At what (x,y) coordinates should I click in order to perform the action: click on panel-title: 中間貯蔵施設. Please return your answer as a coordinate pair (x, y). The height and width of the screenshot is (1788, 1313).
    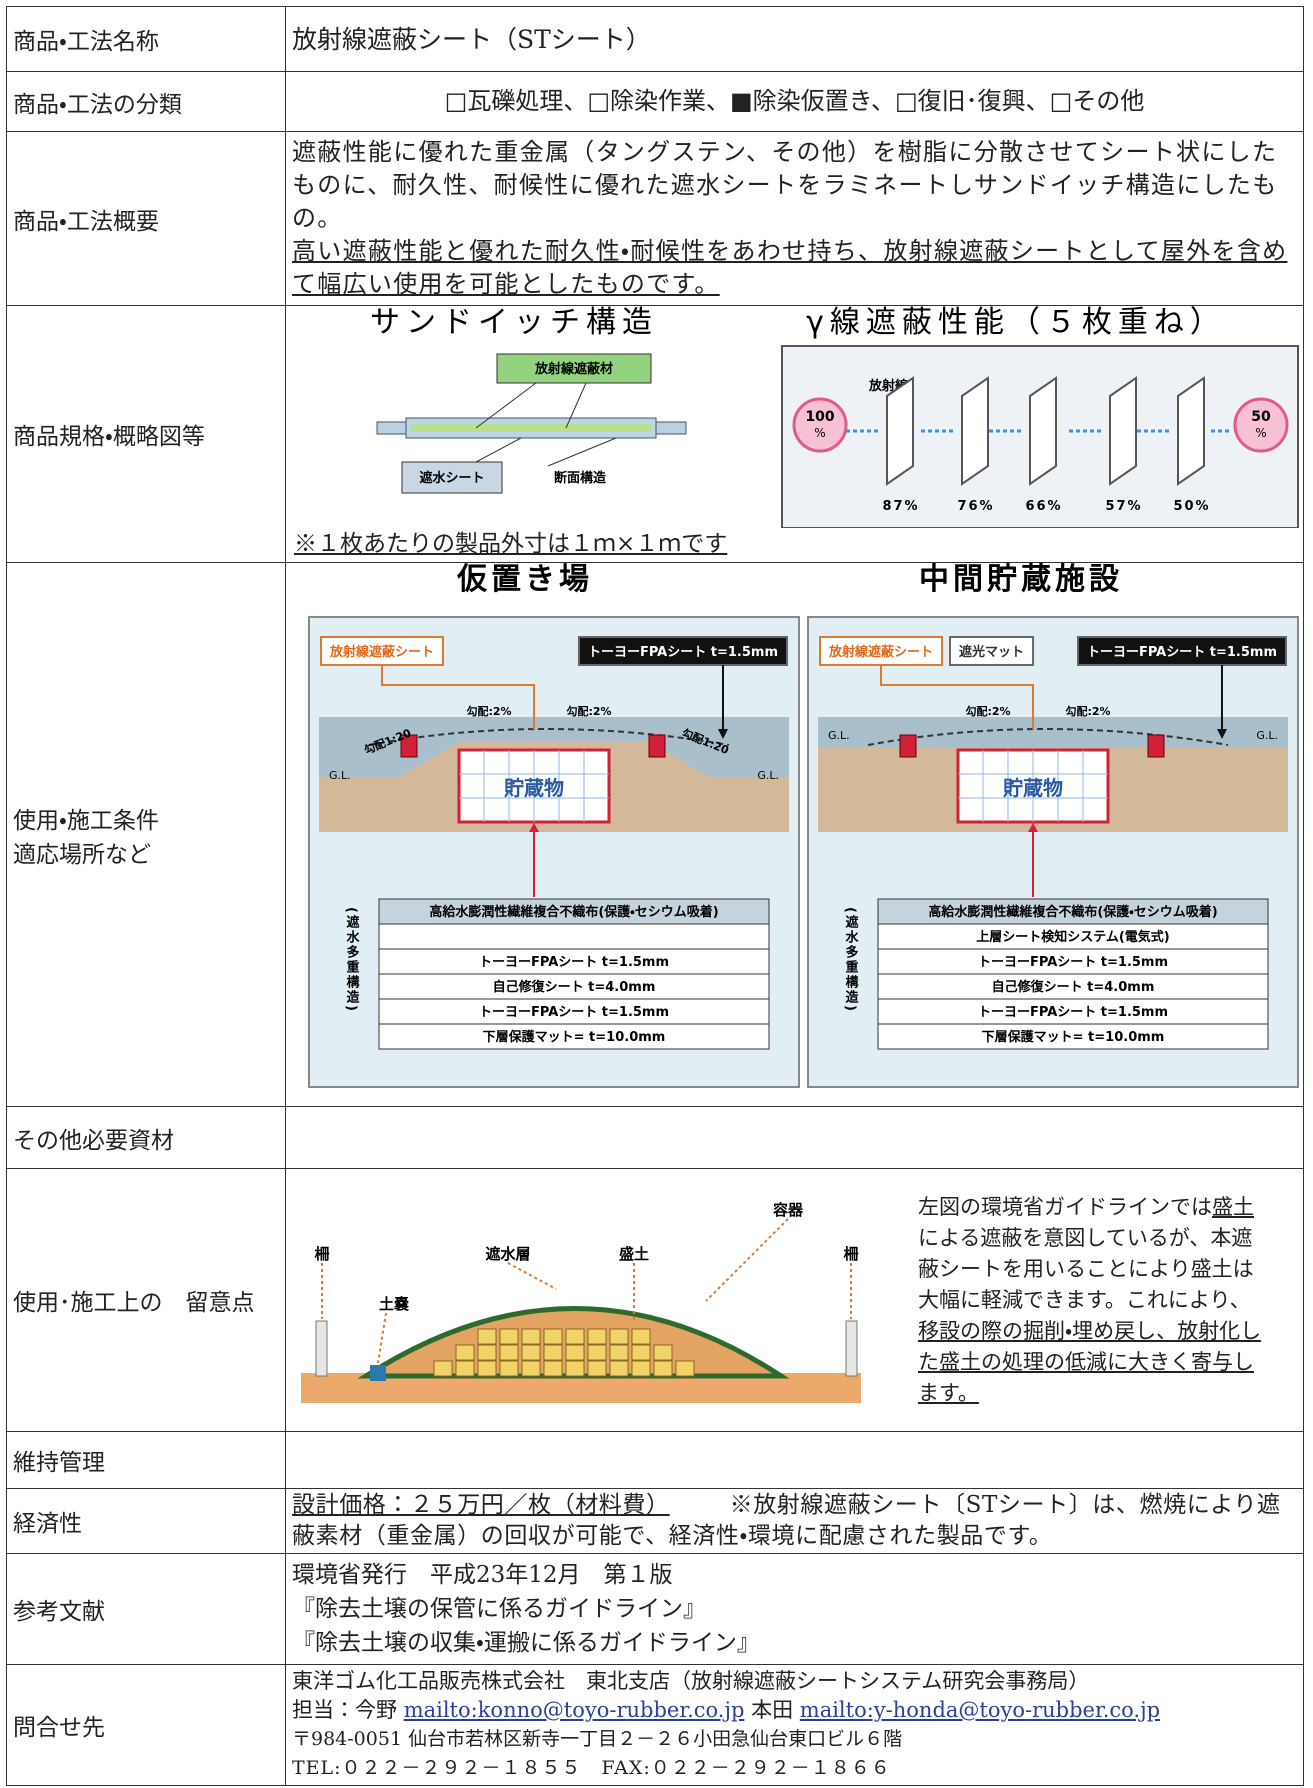
    Looking at the image, I should click on (1021, 580).